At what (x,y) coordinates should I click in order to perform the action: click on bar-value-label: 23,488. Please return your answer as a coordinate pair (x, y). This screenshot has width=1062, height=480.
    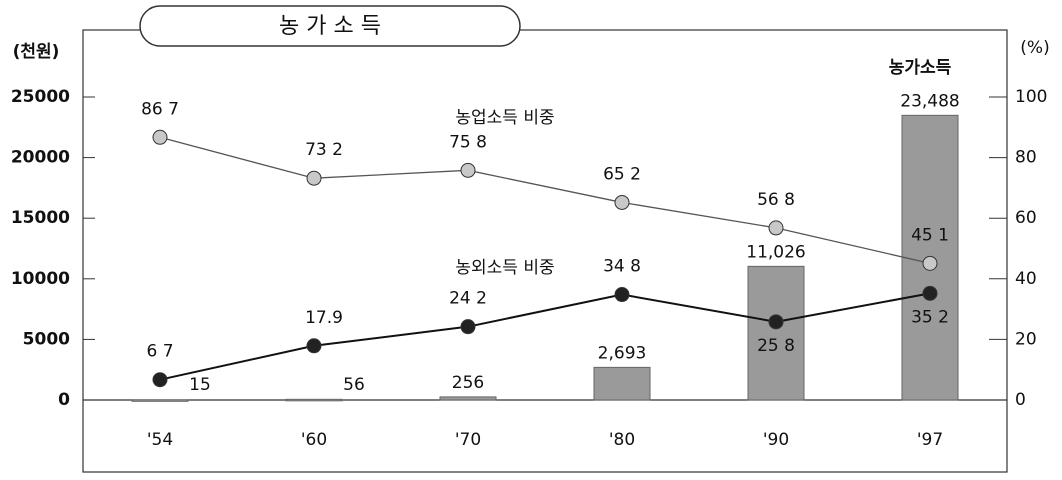
    Looking at the image, I should click on (929, 101).